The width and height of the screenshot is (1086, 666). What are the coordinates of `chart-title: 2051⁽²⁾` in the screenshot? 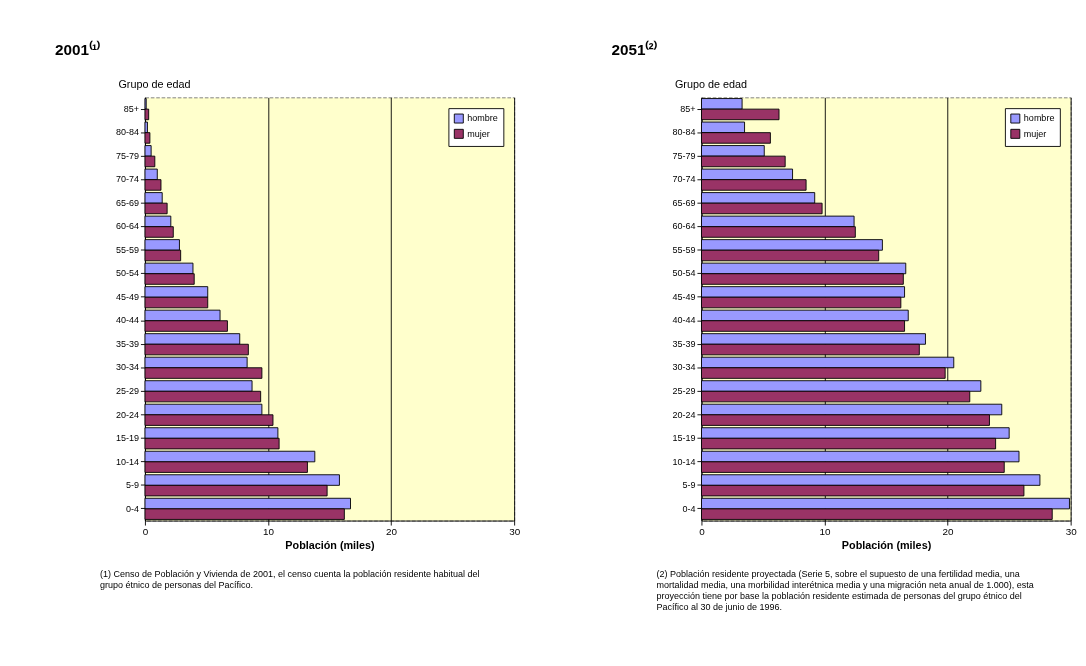 It's located at (634, 49).